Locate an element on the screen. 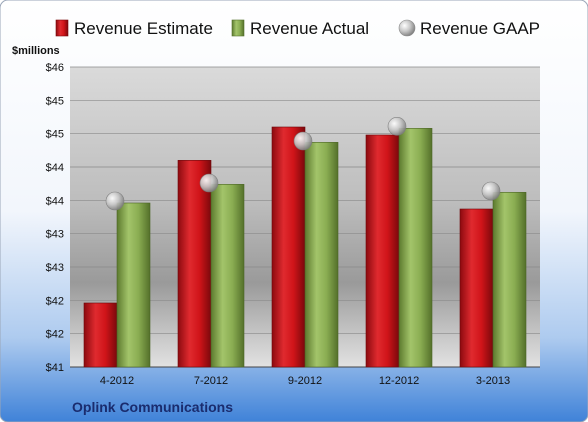  y-tick-label: $46 is located at coordinates (55, 68).